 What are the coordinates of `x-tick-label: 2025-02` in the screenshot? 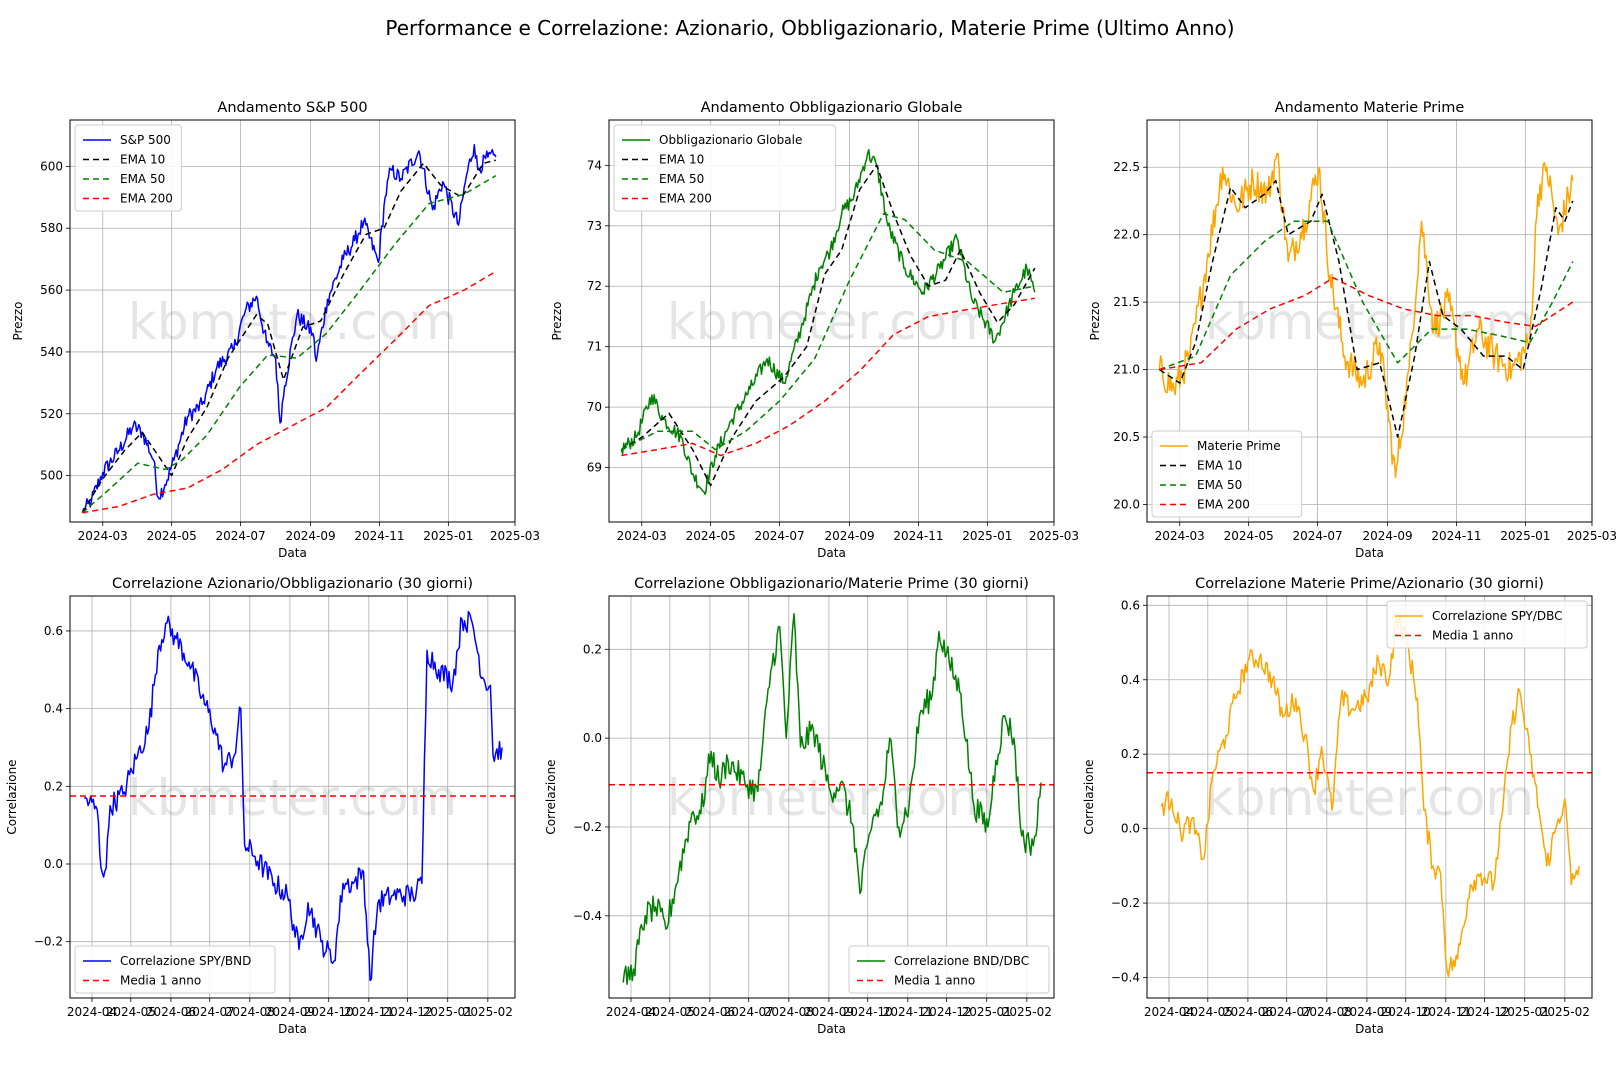 It's located at (1027, 1012).